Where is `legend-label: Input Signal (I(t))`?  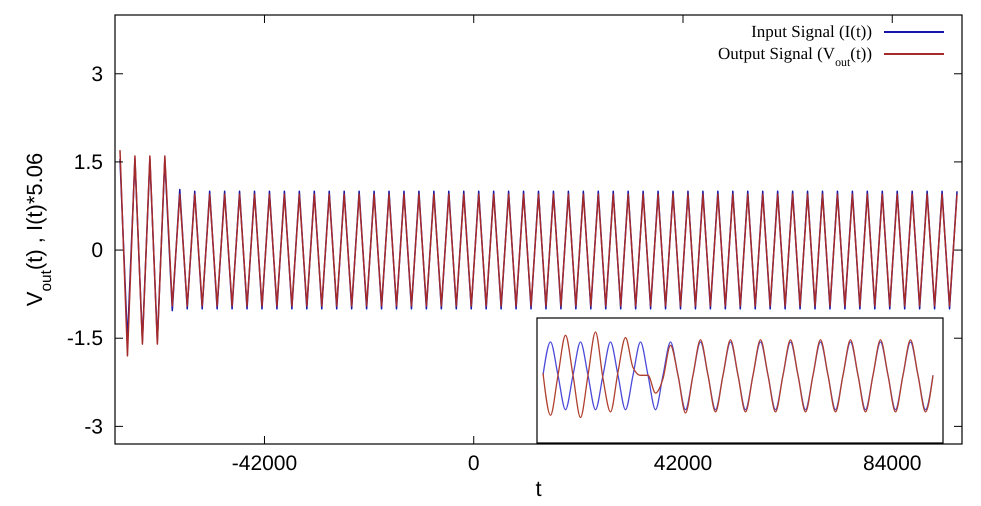 legend-label: Input Signal (I(t)) is located at coordinates (811, 31).